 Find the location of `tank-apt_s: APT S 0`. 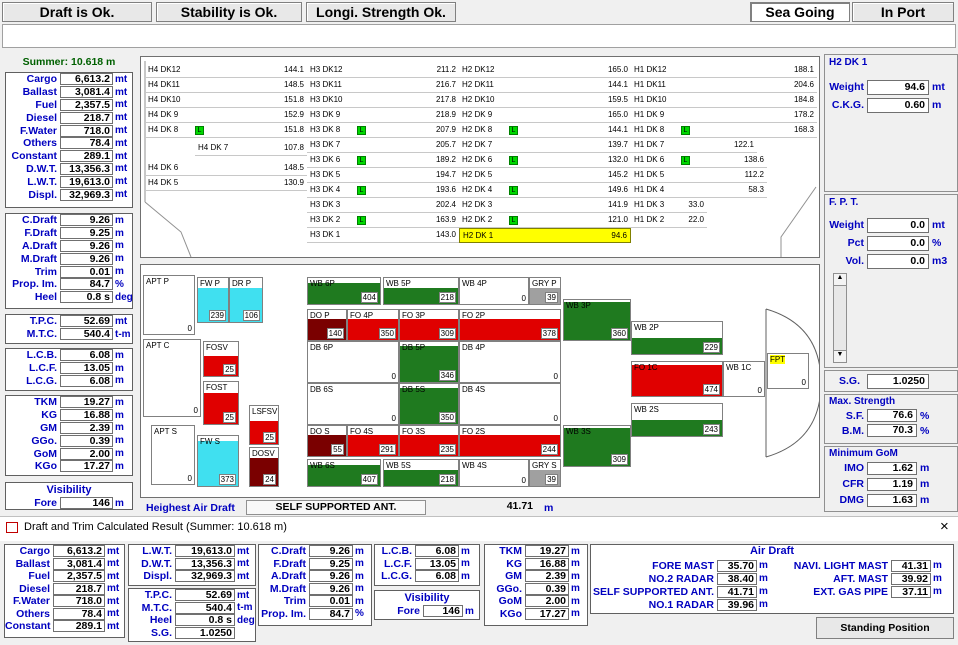

tank-apt_s: APT S 0 is located at coordinates (173, 455).